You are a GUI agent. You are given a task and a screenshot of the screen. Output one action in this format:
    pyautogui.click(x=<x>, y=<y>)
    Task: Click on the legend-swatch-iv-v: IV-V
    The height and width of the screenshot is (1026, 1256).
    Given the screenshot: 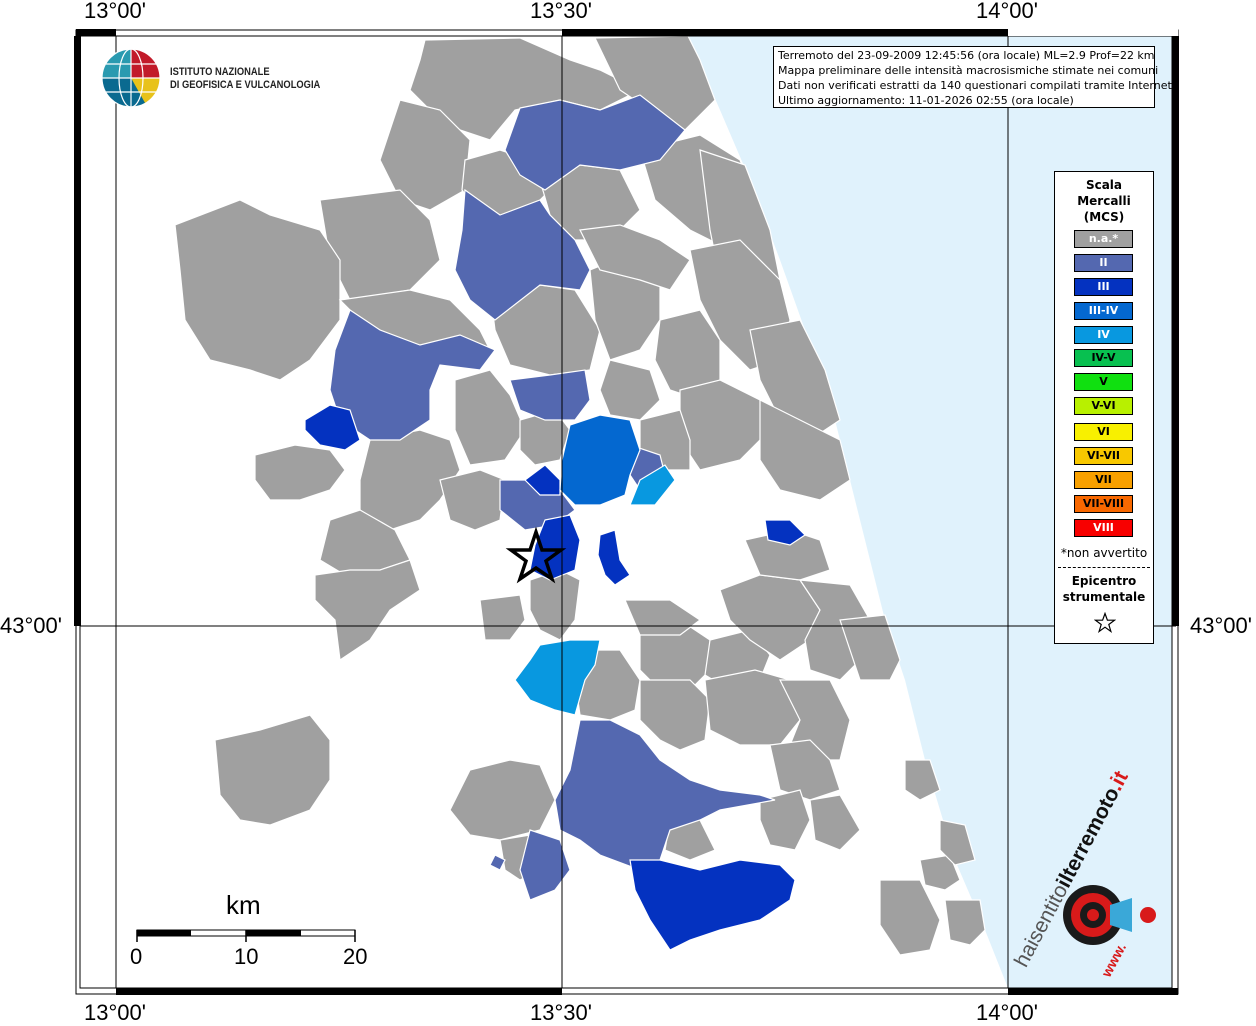 What is the action you would take?
    pyautogui.click(x=1103, y=358)
    